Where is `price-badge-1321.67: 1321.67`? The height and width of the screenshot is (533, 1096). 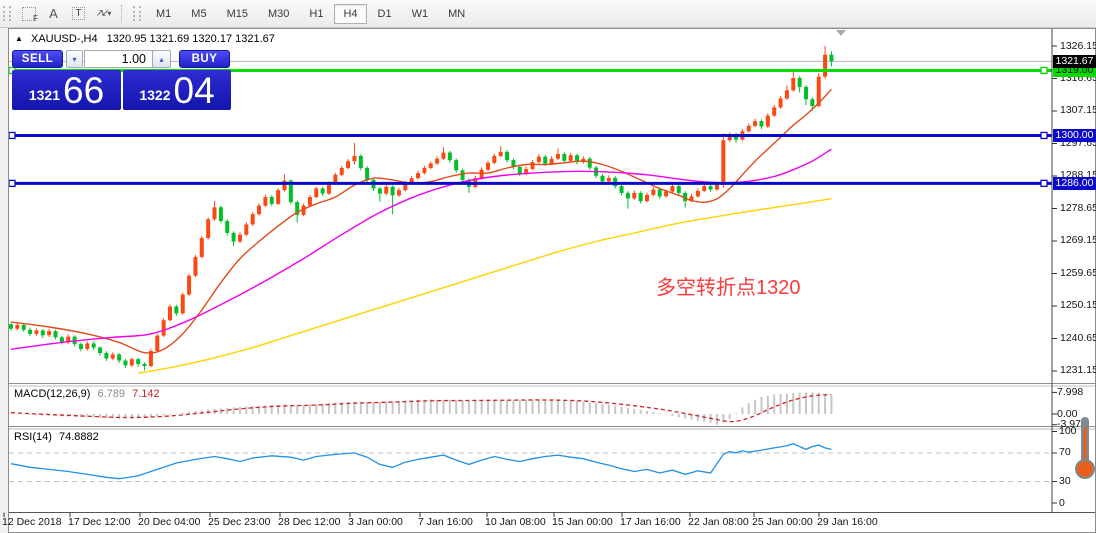
price-badge-1321.67: 1321.67 is located at coordinates (1074, 61).